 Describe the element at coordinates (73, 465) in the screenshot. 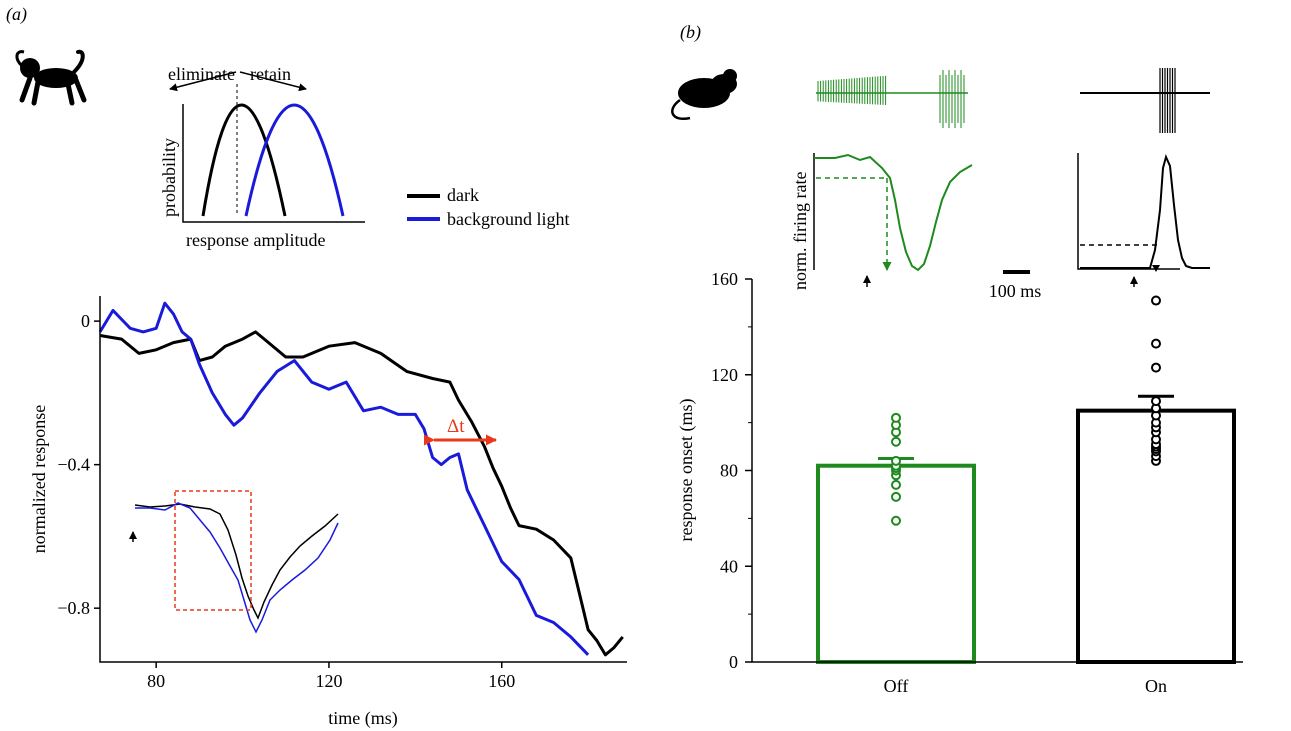

I see `y-tick-label: −0.4` at that location.